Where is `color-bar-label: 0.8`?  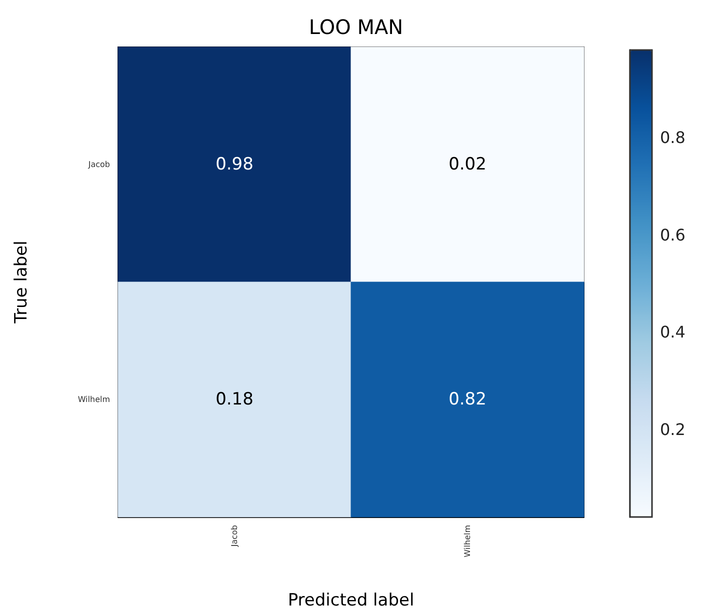 color-bar-label: 0.8 is located at coordinates (673, 138).